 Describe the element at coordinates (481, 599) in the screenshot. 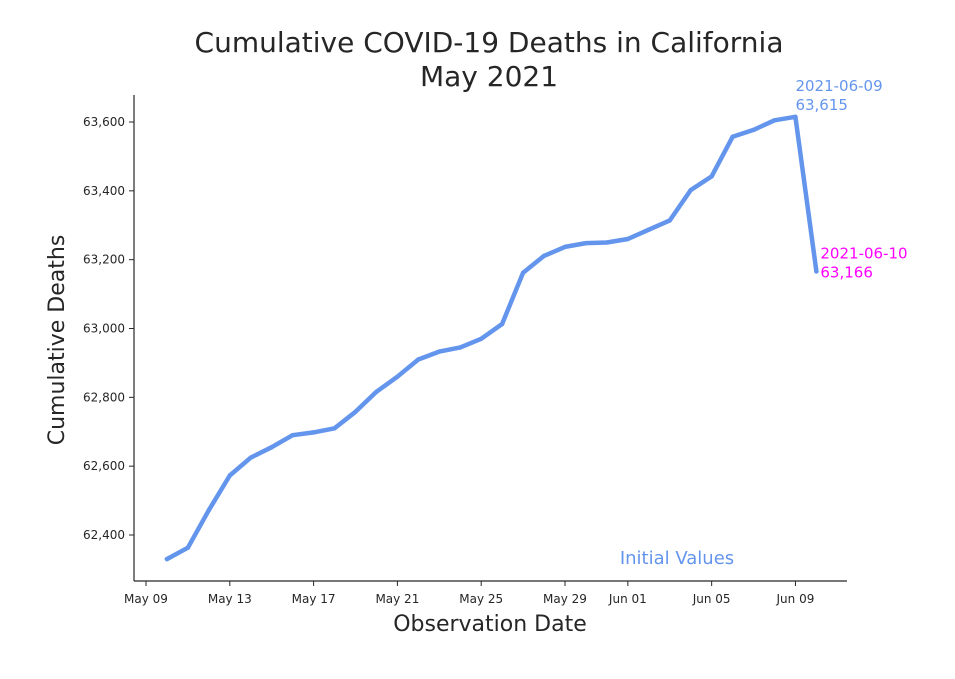

I see `x-tick-label: May 25` at that location.